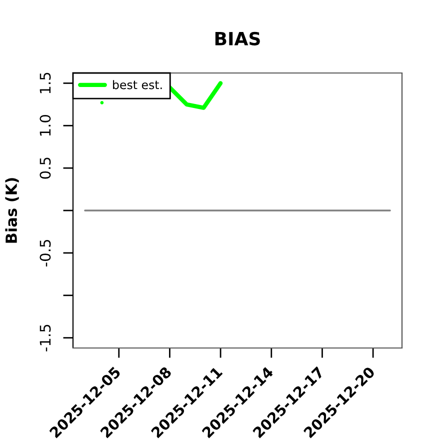  I want to click on y-axis-title: Bias (K), so click(12, 210).